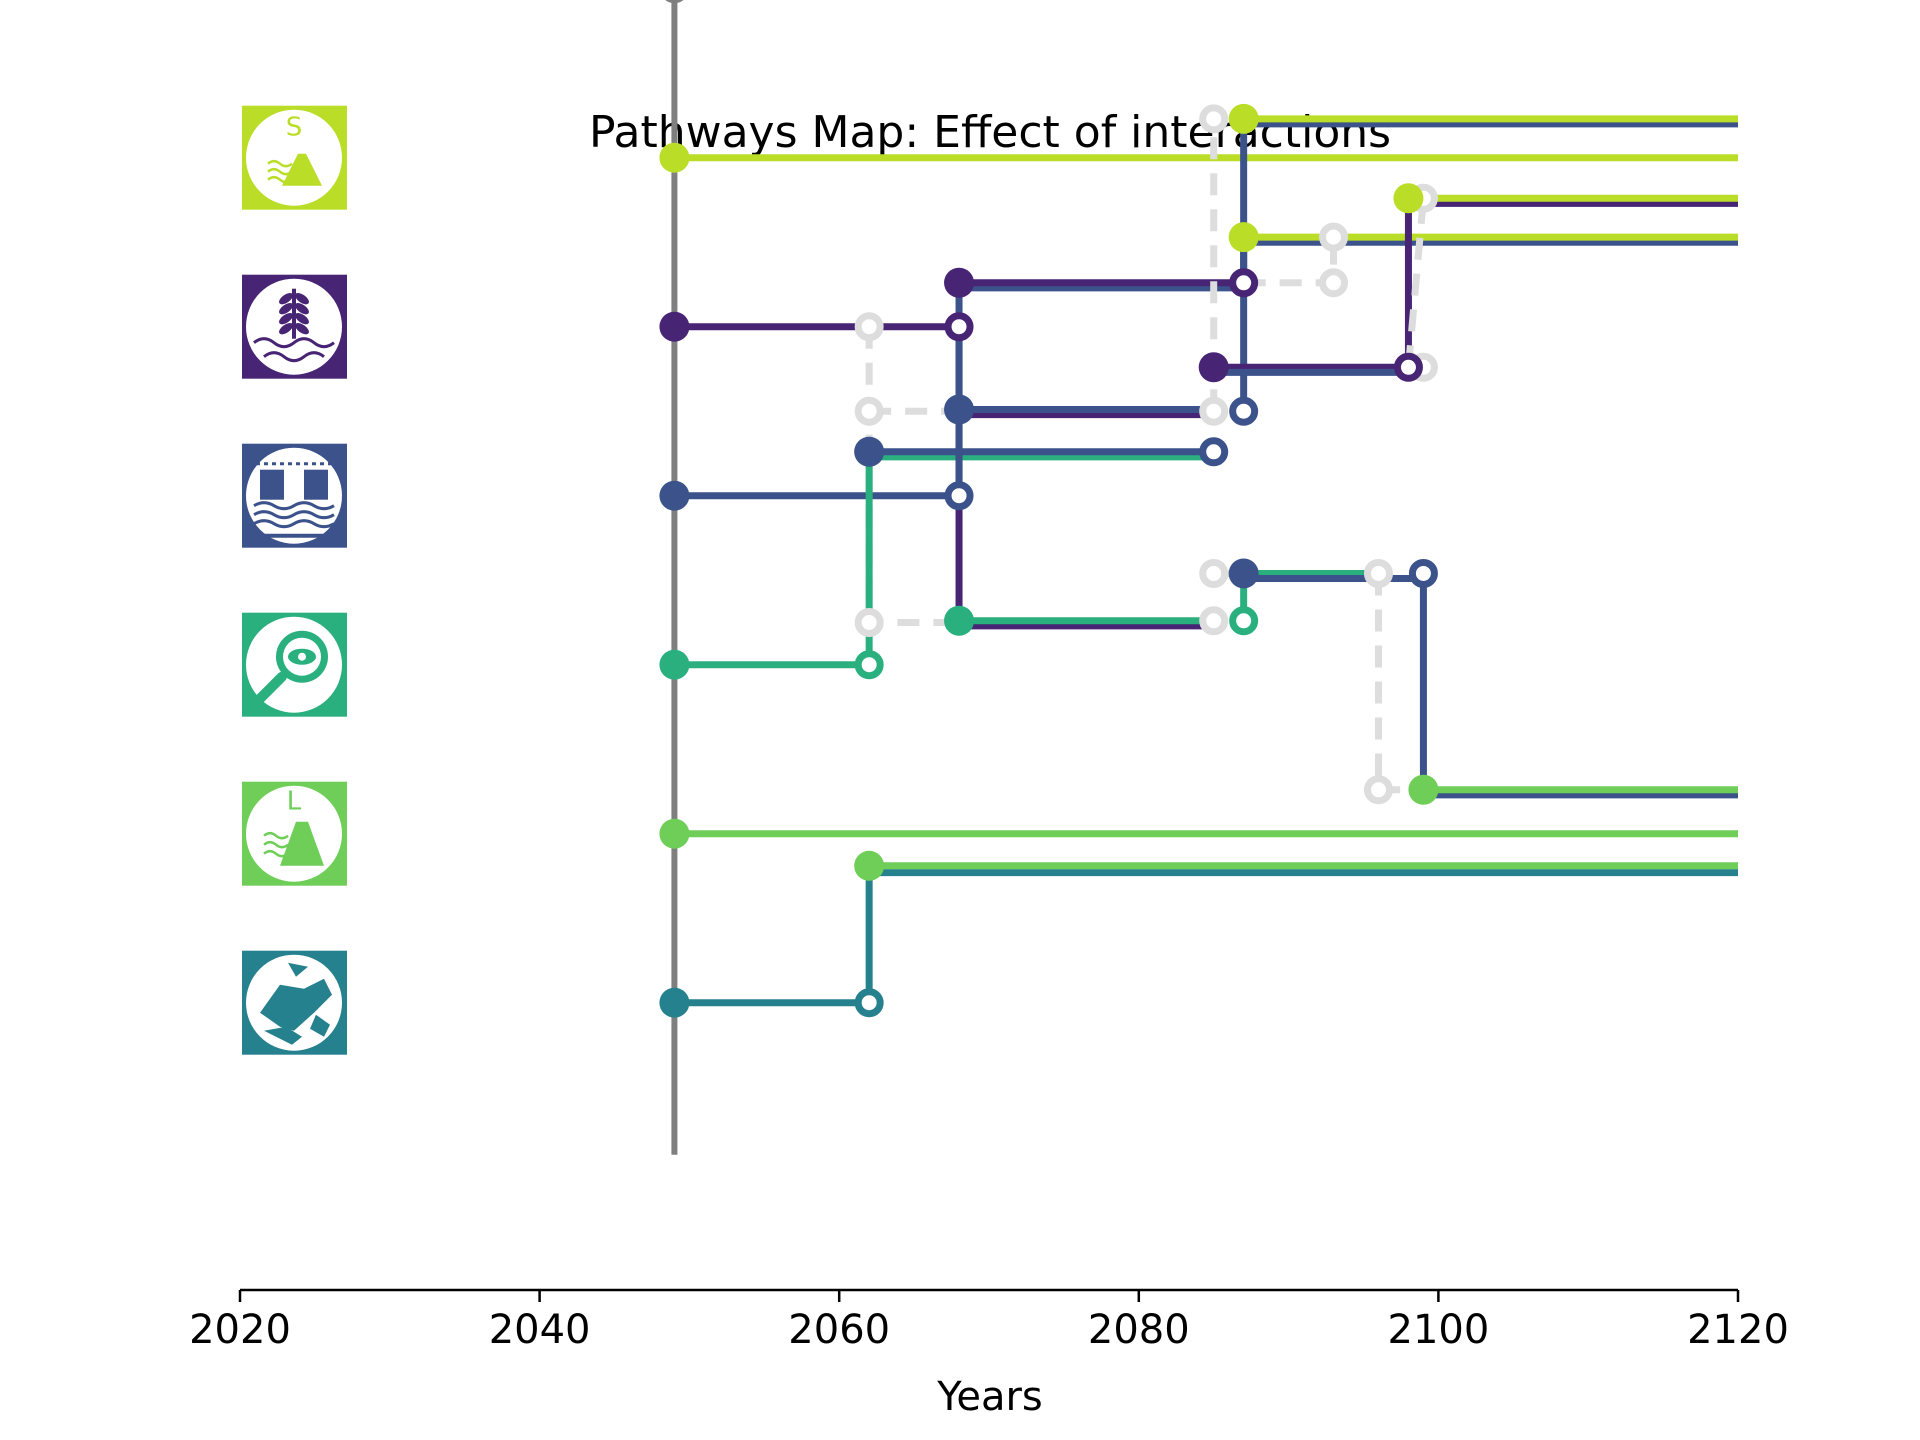 This screenshot has width=1920, height=1440. I want to click on gate-left, so click(272, 484).